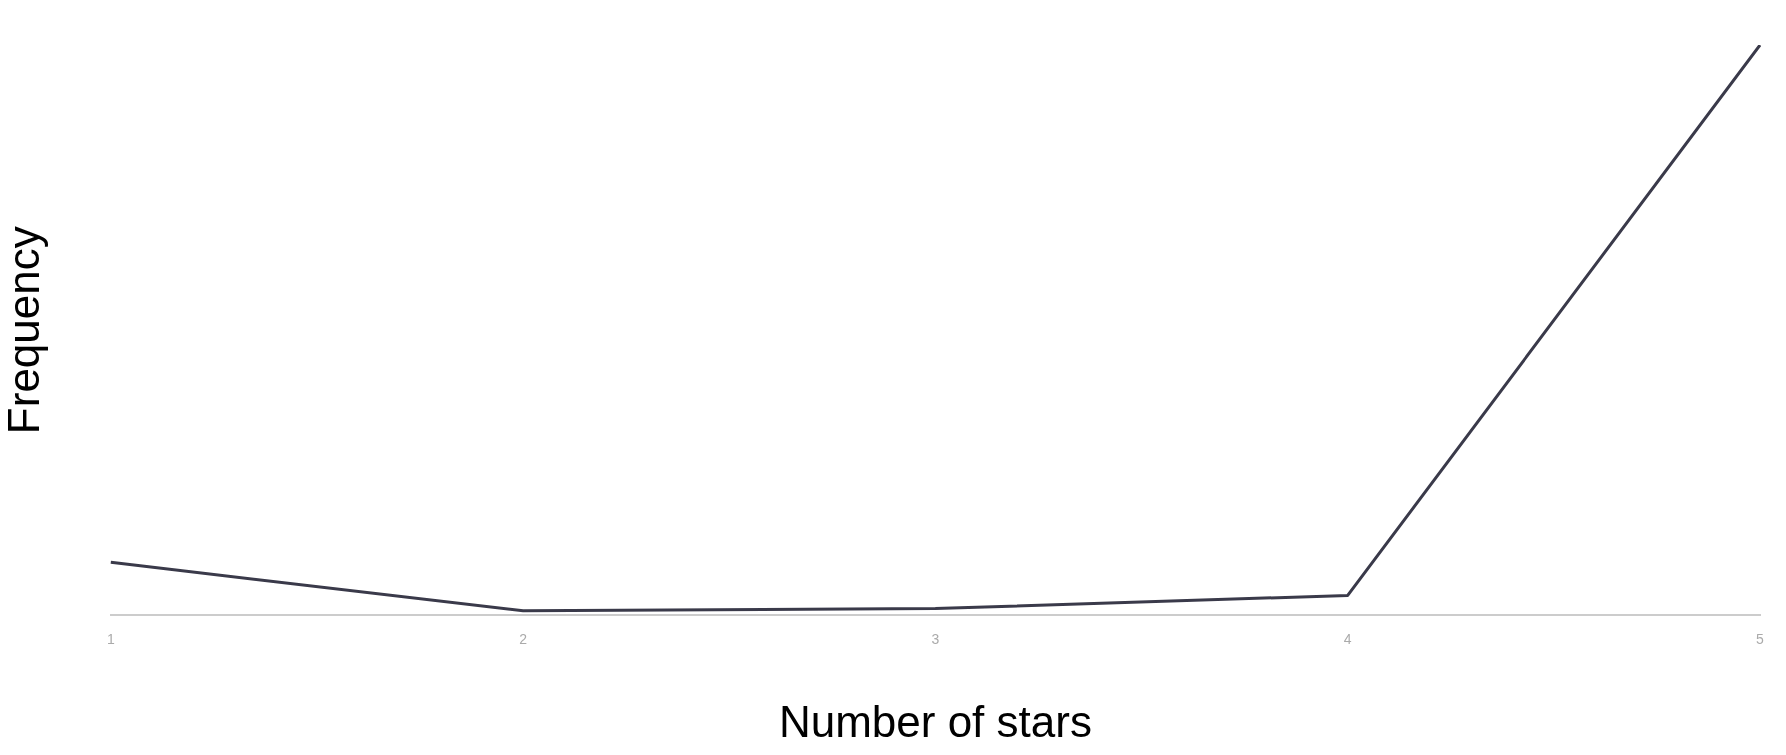 The image size is (1786, 755). Describe the element at coordinates (1760, 638) in the screenshot. I see `x-tick-label: 5` at that location.